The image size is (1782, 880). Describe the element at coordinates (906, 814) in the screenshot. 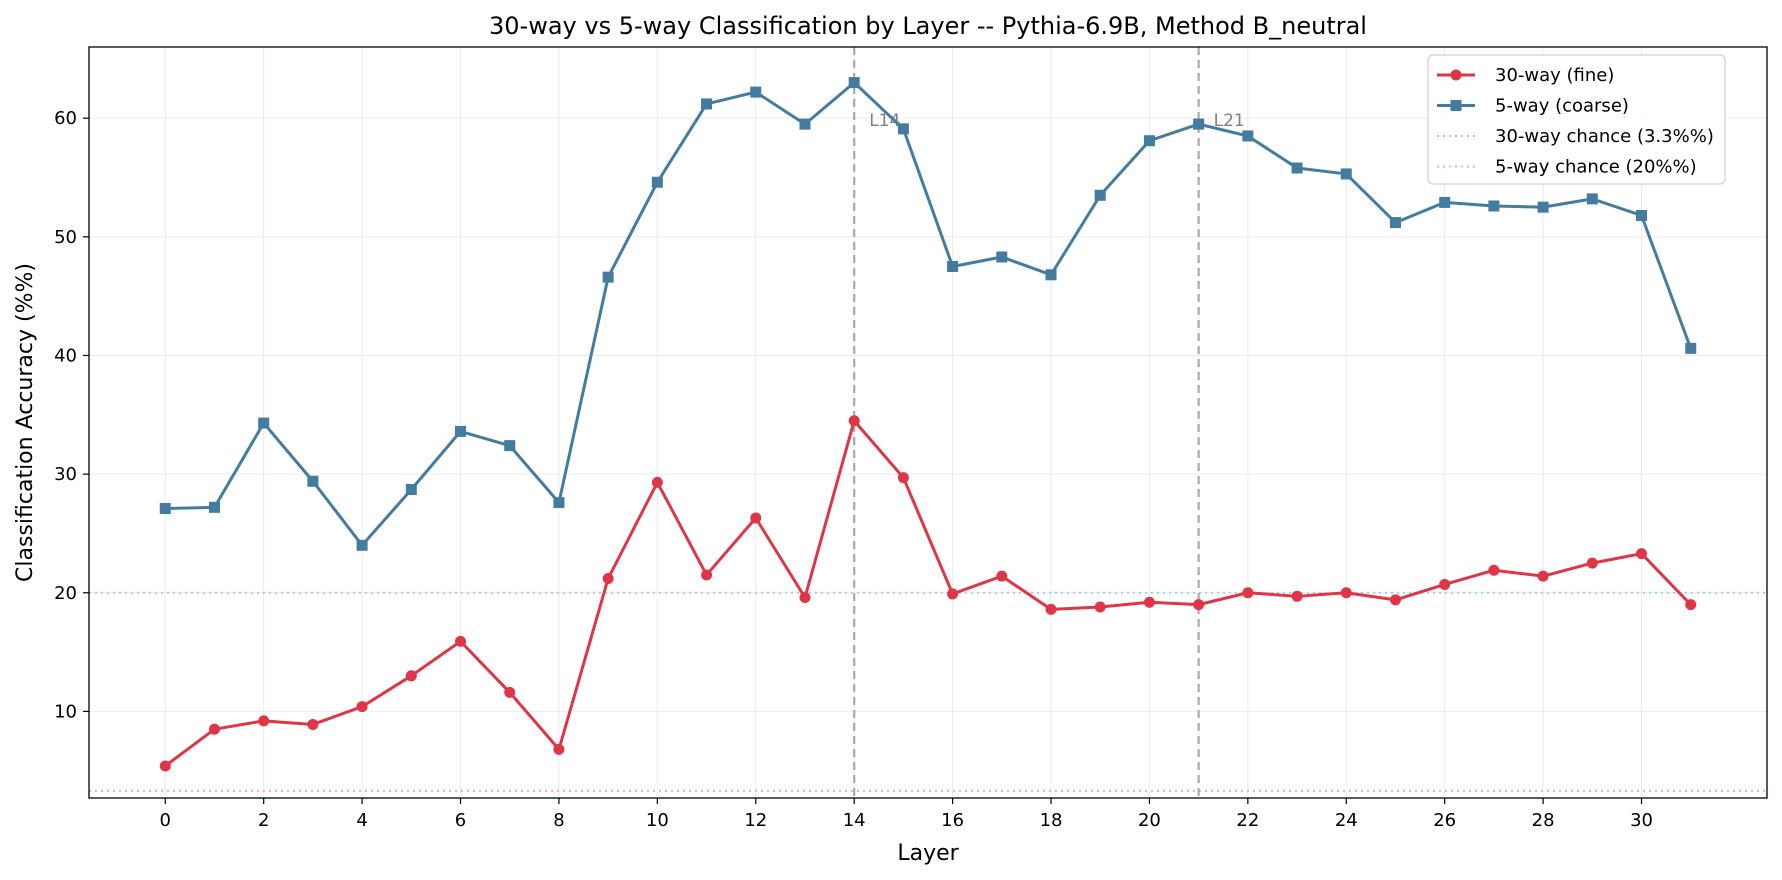

I see `x-axis-ticks: 0 2 4 6 8 10 12 14 16 18 20 22 24 26 28 30` at that location.